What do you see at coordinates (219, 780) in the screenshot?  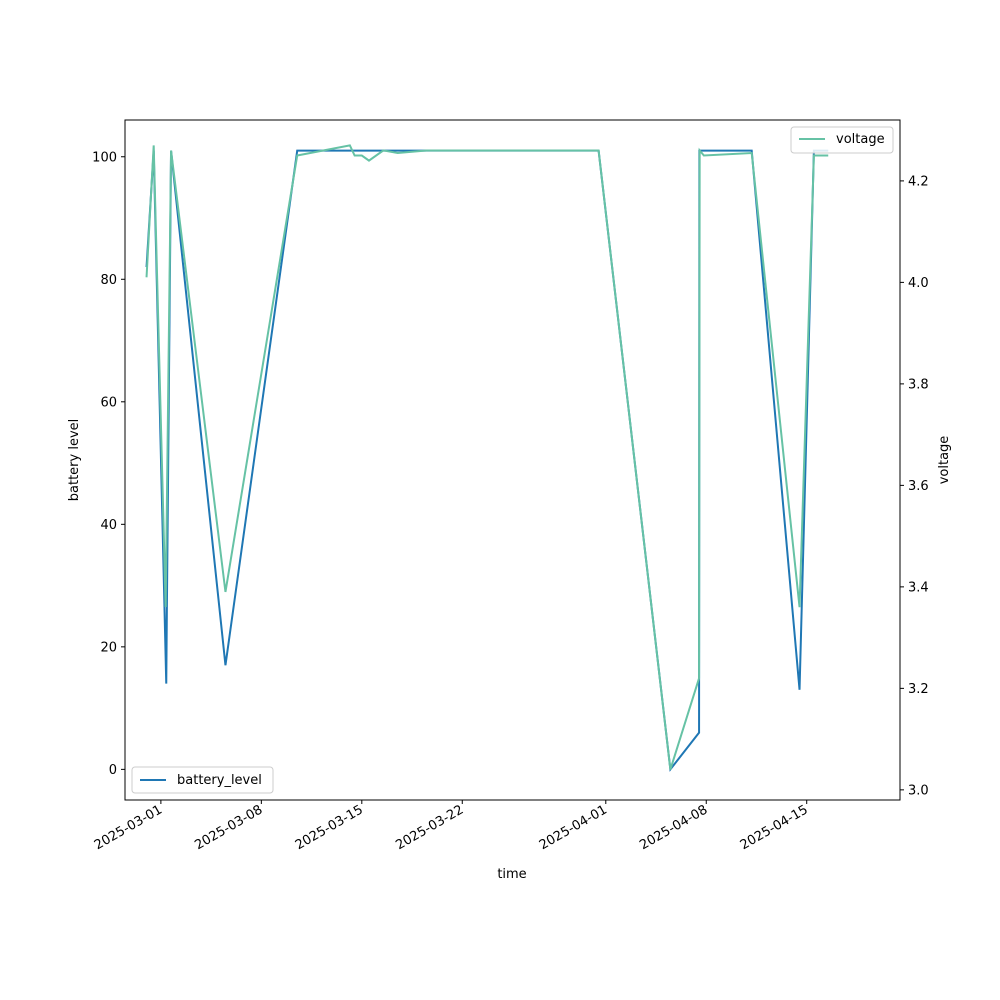 I see `legend-battery-level-label: battery_level` at bounding box center [219, 780].